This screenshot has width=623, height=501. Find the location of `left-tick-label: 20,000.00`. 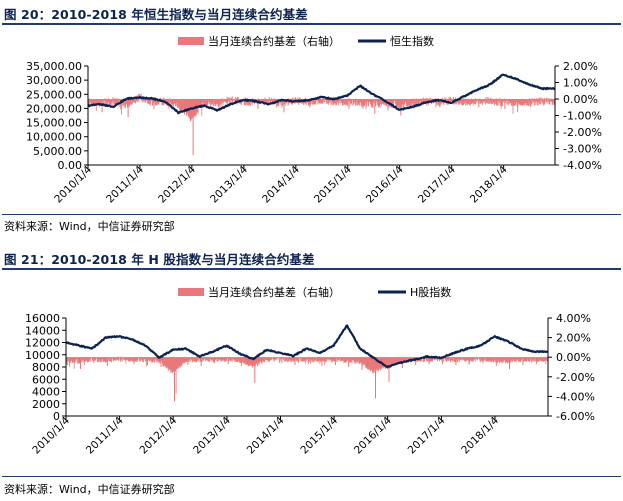

left-tick-label: 20,000.00 is located at coordinates (54, 108).